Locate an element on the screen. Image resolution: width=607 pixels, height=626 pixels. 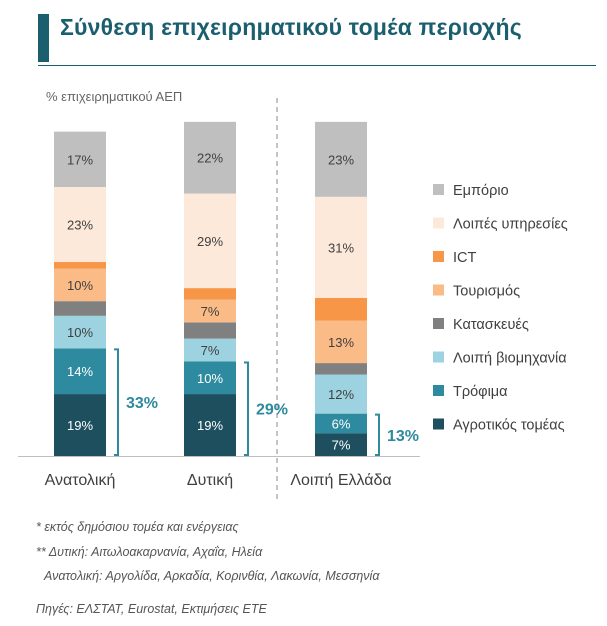
note-footnote-1: * εκτός δημόσιου τομέα και ενέργειας is located at coordinates (137, 527).